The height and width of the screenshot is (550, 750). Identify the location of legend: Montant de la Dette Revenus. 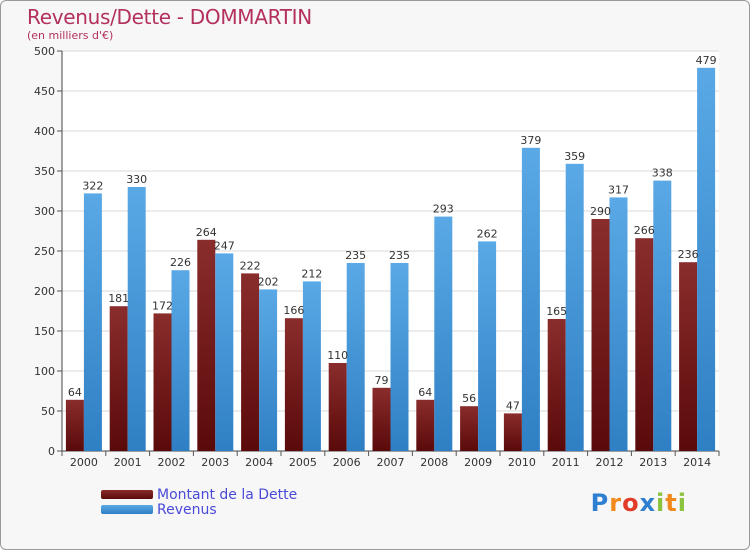
(199, 502).